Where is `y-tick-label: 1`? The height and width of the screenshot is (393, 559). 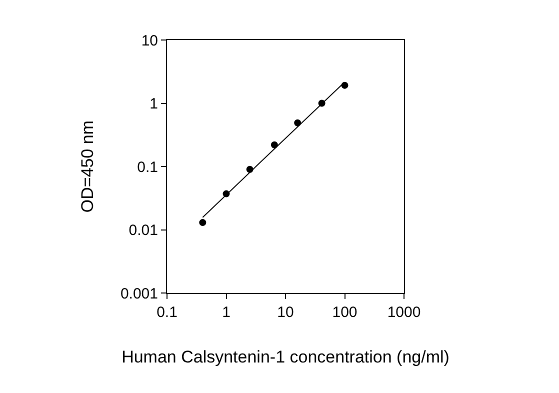 y-tick-label: 1 is located at coordinates (154, 104).